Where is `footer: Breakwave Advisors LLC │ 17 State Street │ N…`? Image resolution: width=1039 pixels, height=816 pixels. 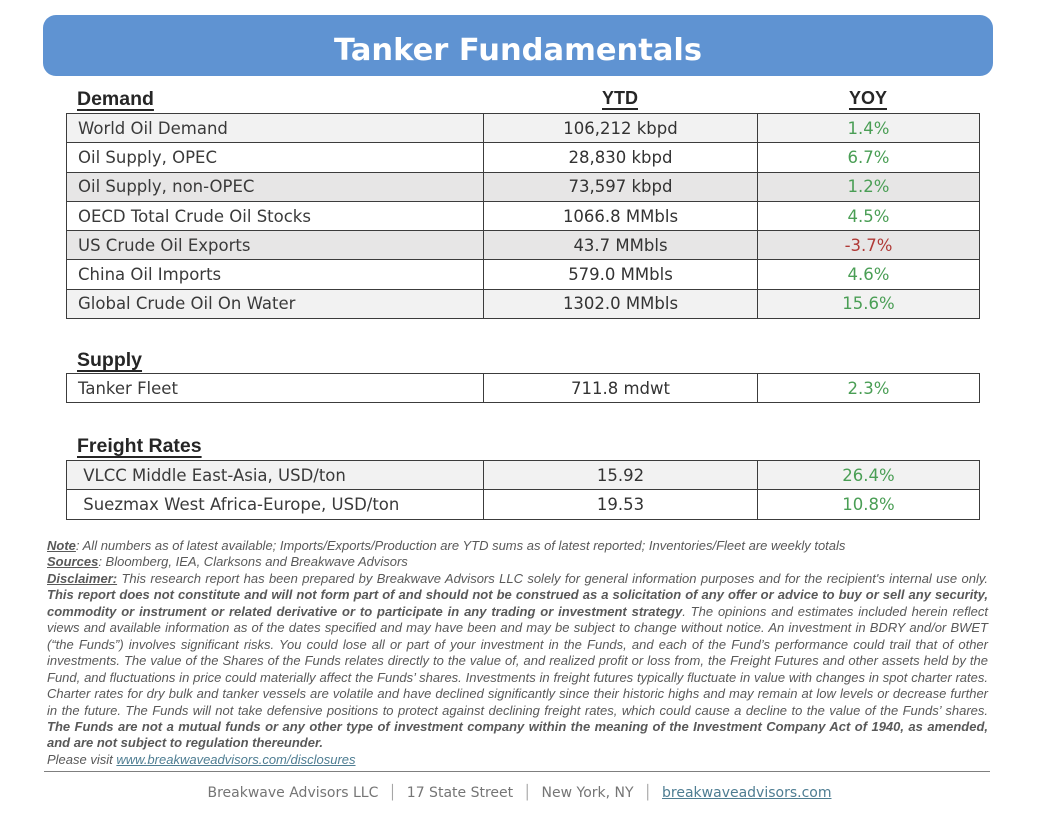 footer: Breakwave Advisors LLC │ 17 State Street │ N… is located at coordinates (519, 793).